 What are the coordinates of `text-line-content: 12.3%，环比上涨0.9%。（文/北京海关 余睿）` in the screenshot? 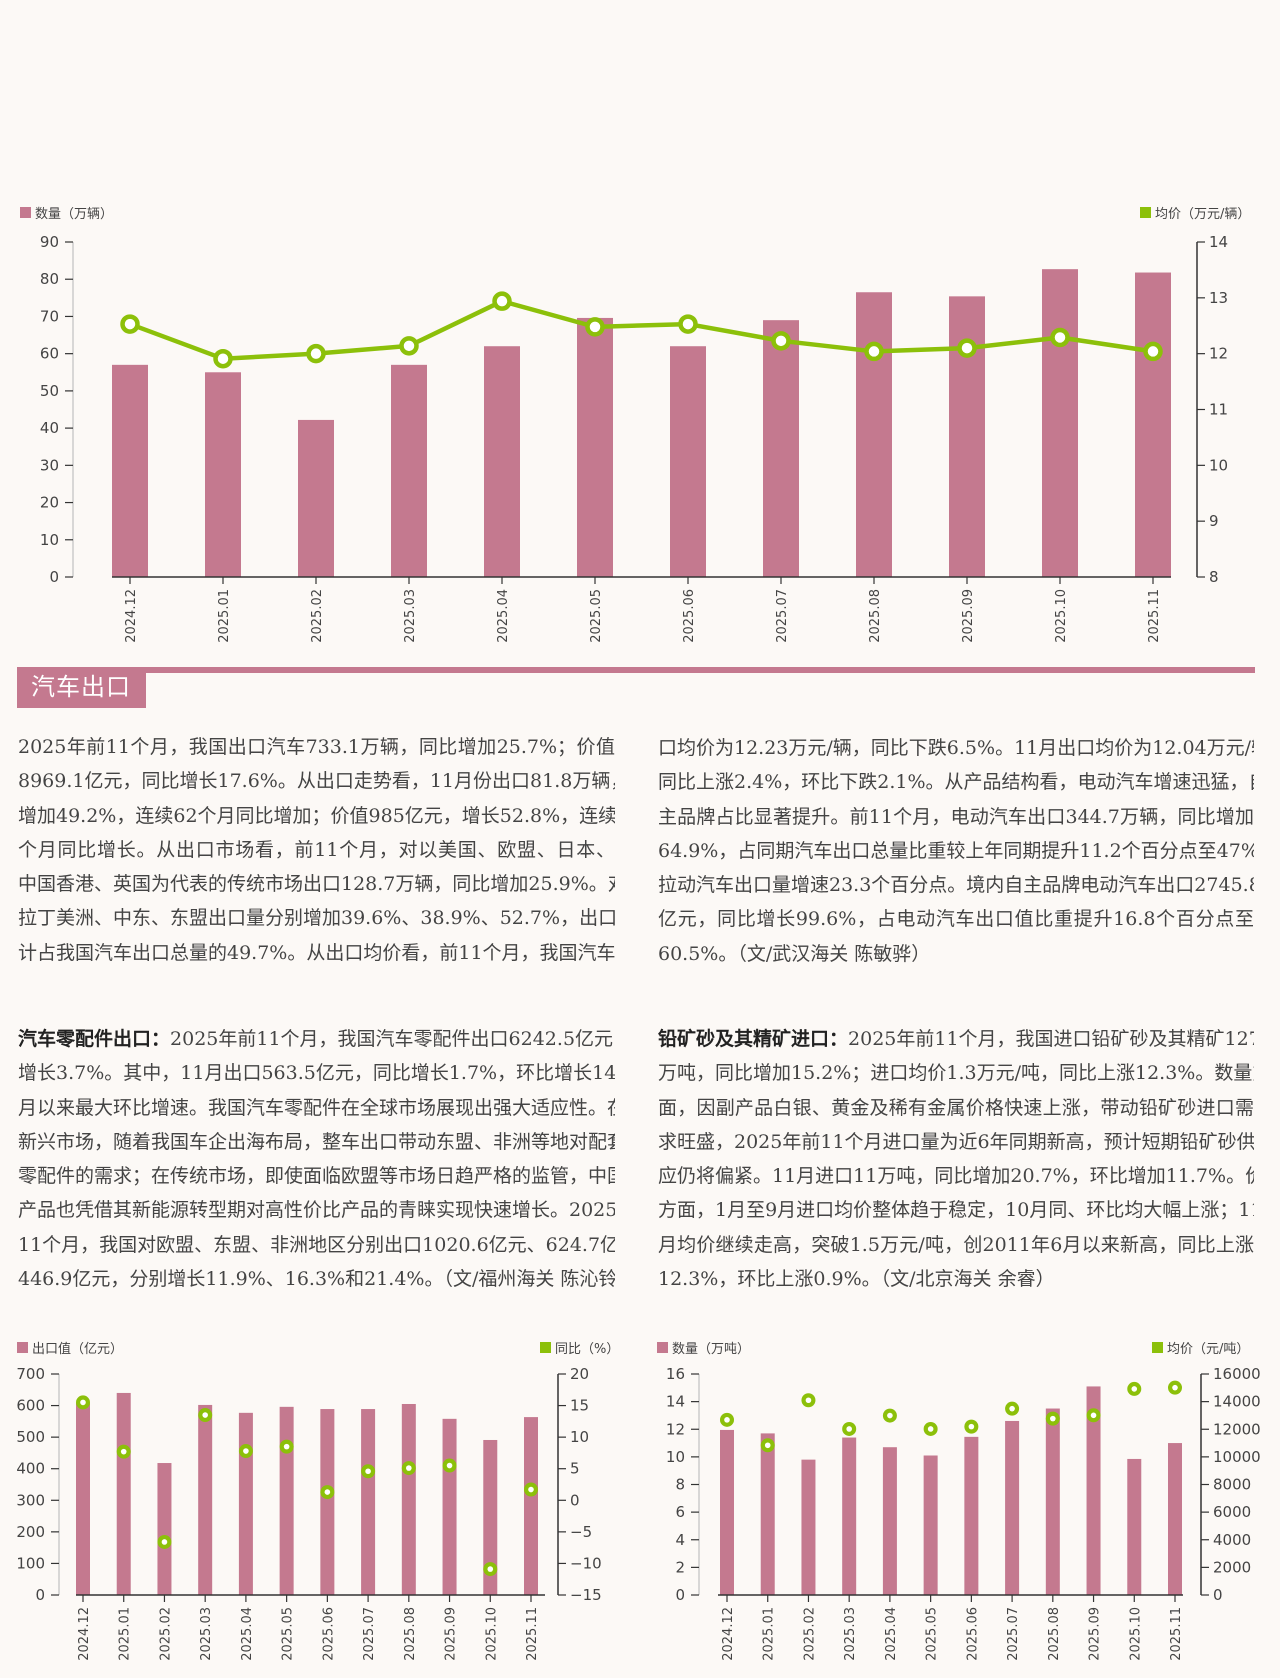 It's located at (856, 1279).